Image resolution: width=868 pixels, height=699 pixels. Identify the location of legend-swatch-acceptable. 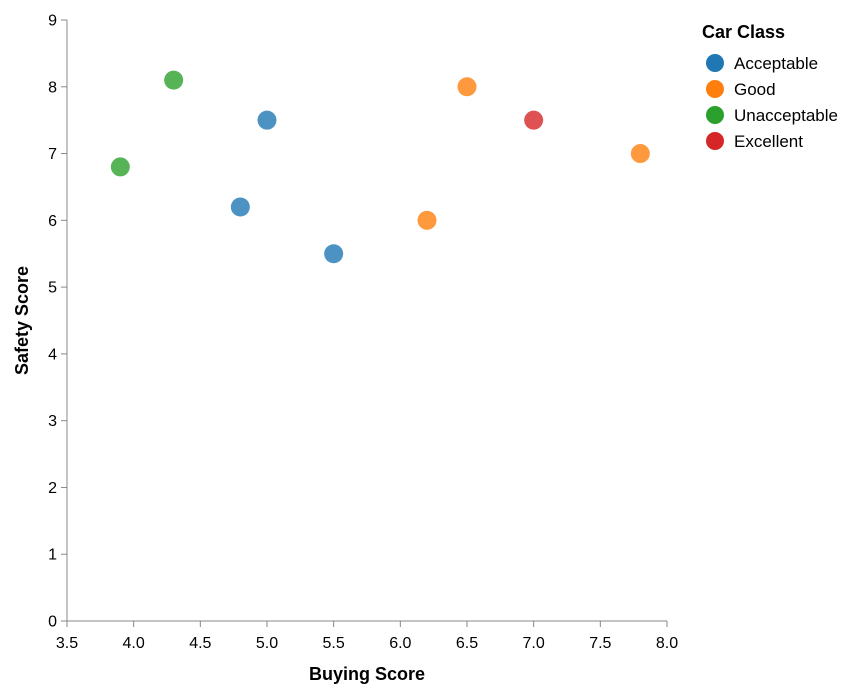
(715, 63).